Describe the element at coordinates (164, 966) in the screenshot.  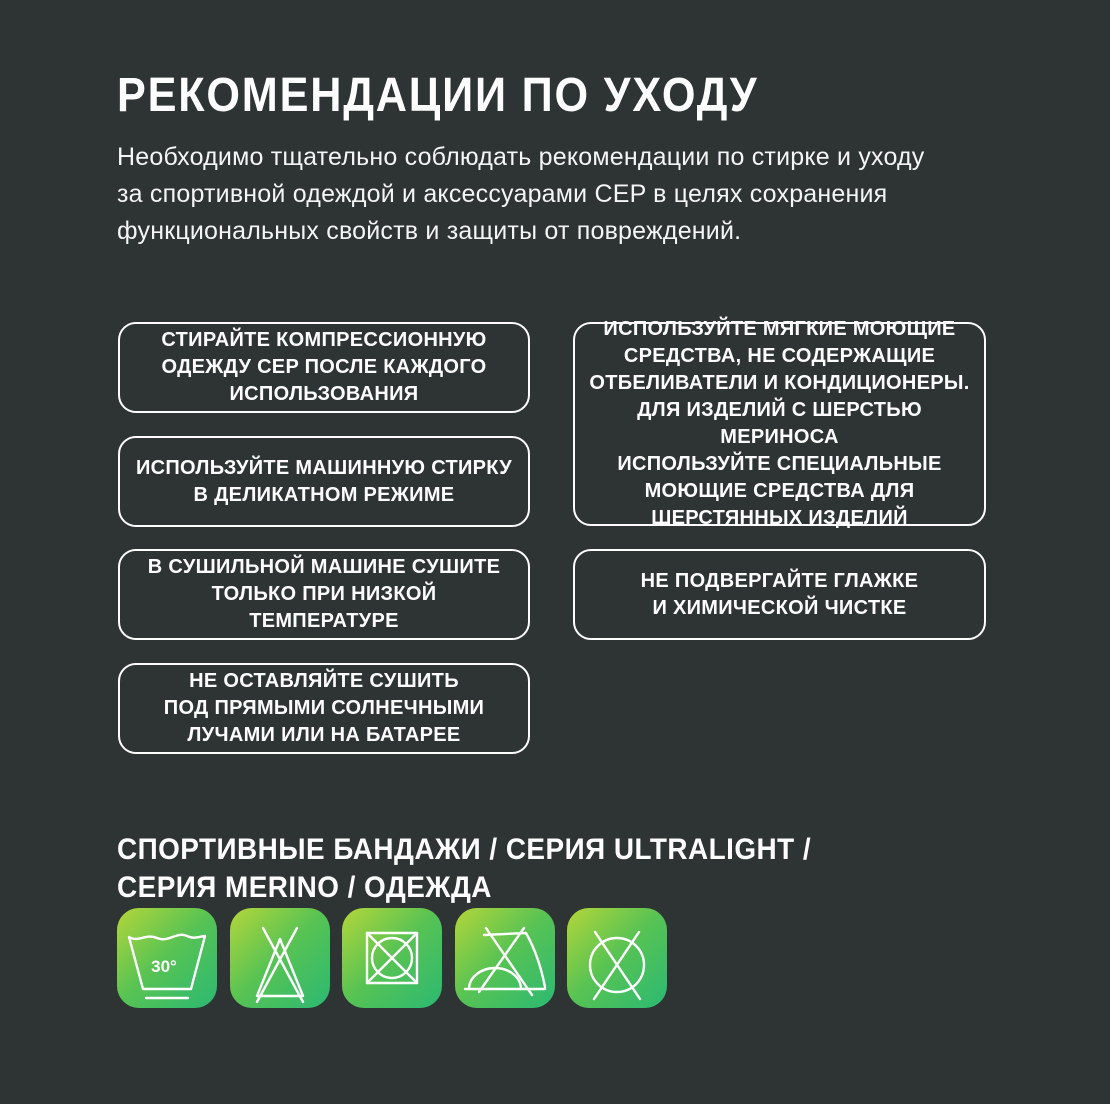
I see `wash-temperature-label: 30°` at that location.